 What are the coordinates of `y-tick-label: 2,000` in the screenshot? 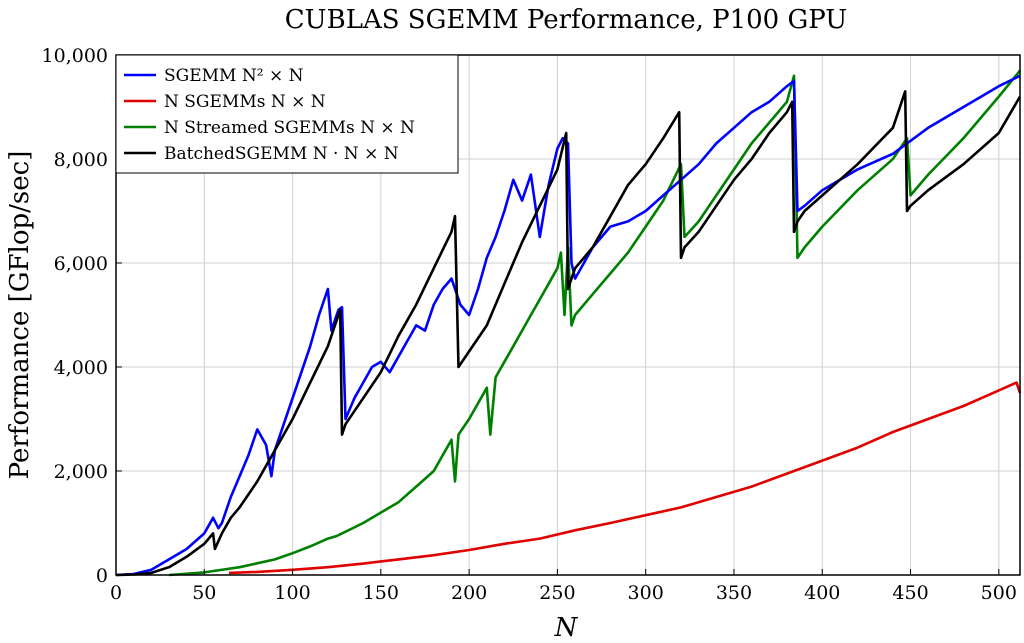 It's located at (81, 472).